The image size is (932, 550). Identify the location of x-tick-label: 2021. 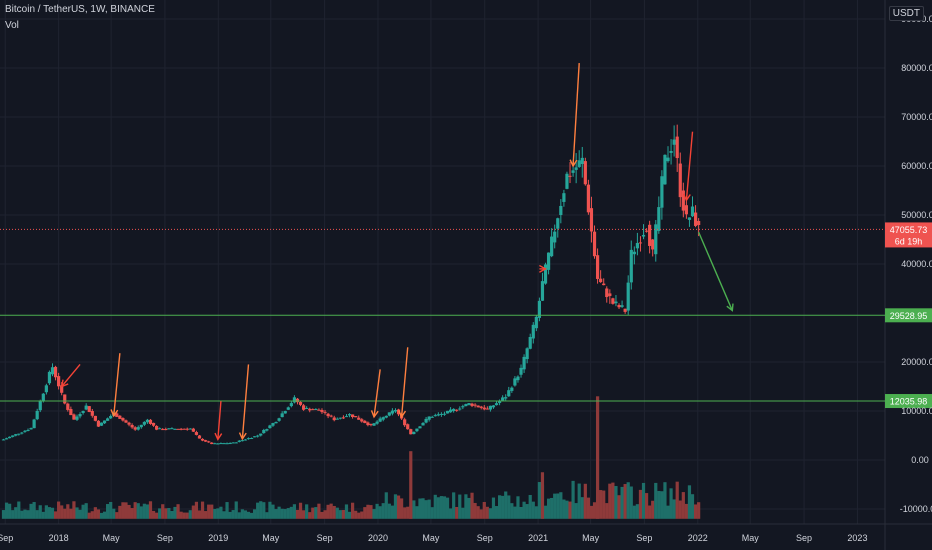
(538, 538).